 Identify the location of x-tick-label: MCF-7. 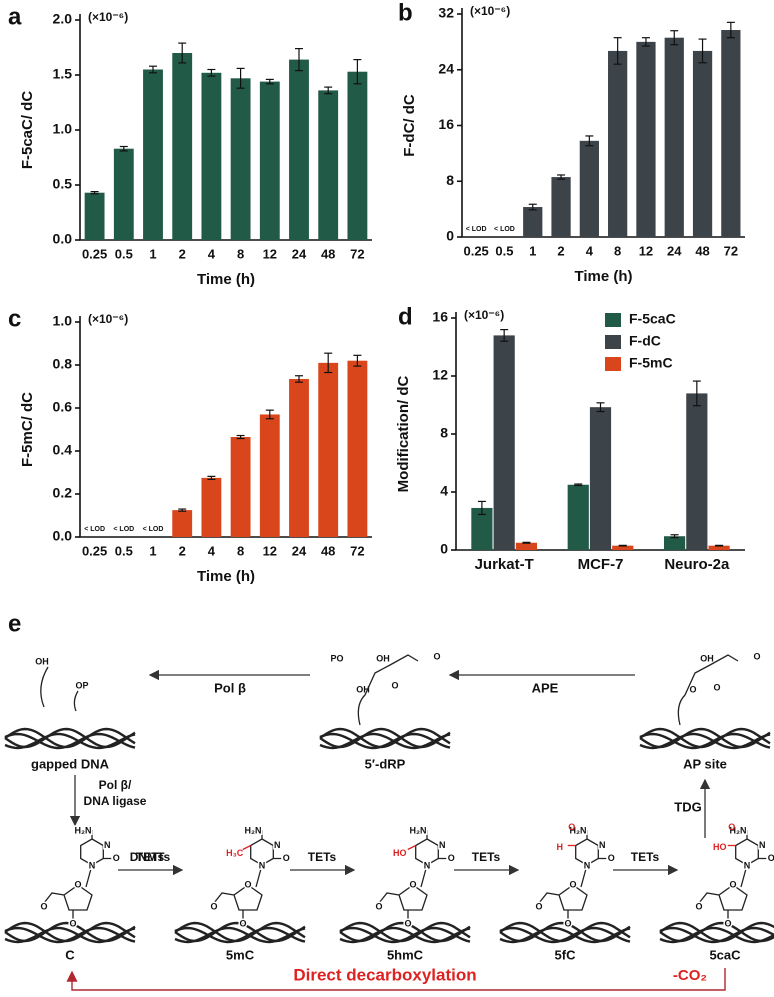
(601, 564).